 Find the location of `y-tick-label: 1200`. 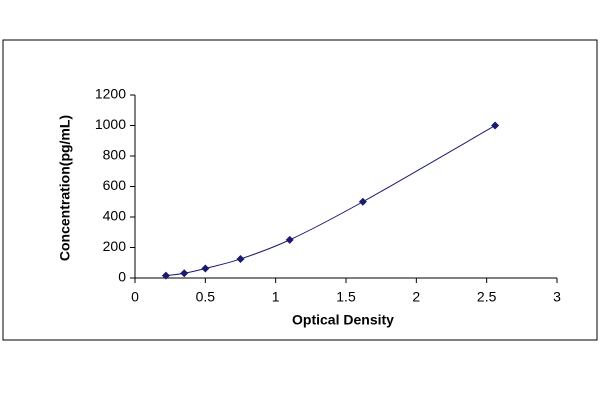

y-tick-label: 1200 is located at coordinates (110, 94).